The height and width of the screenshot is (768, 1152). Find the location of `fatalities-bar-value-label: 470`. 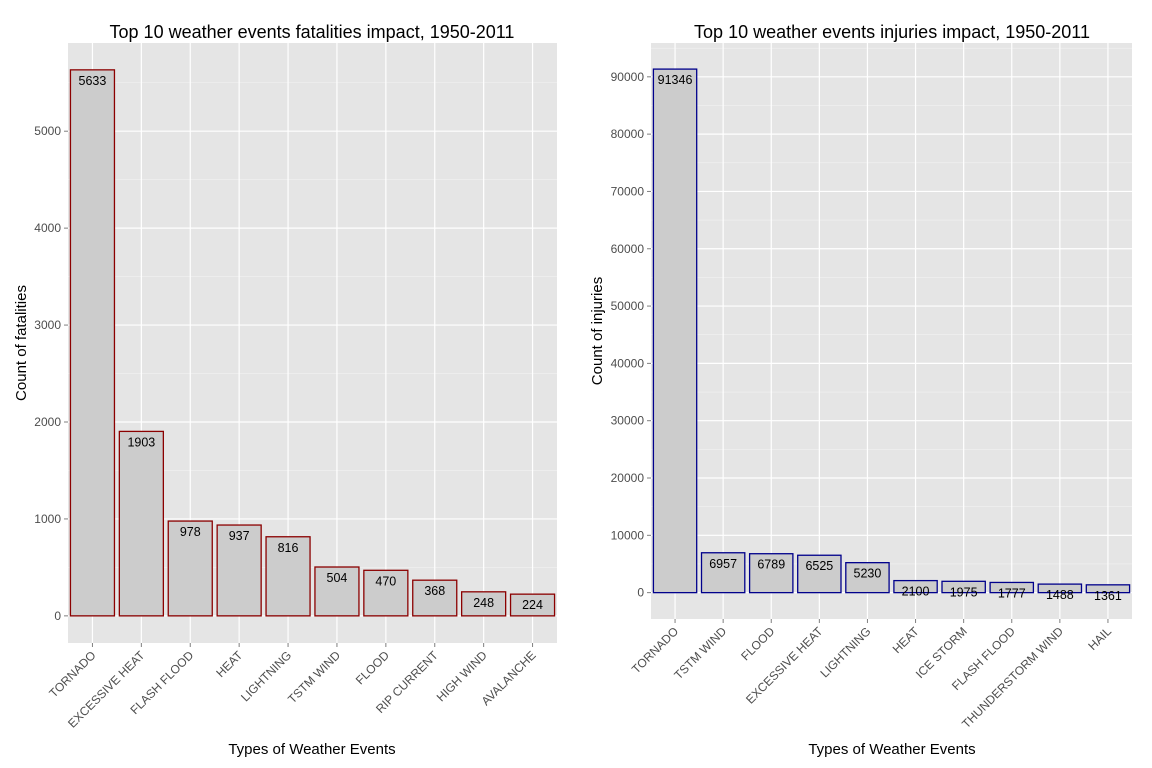

fatalities-bar-value-label: 470 is located at coordinates (385, 581).